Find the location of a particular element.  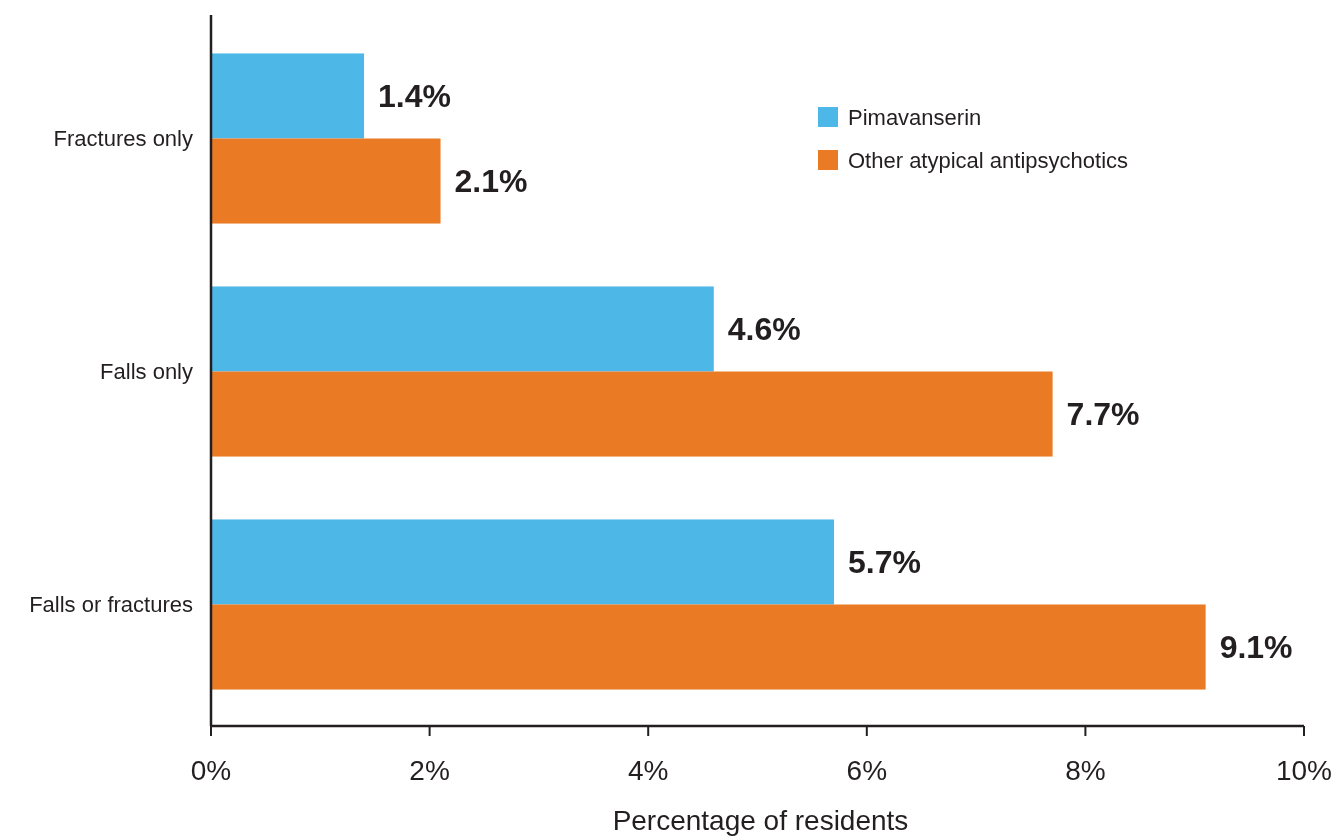

y-tick-label: Fractures only is located at coordinates (123, 139).